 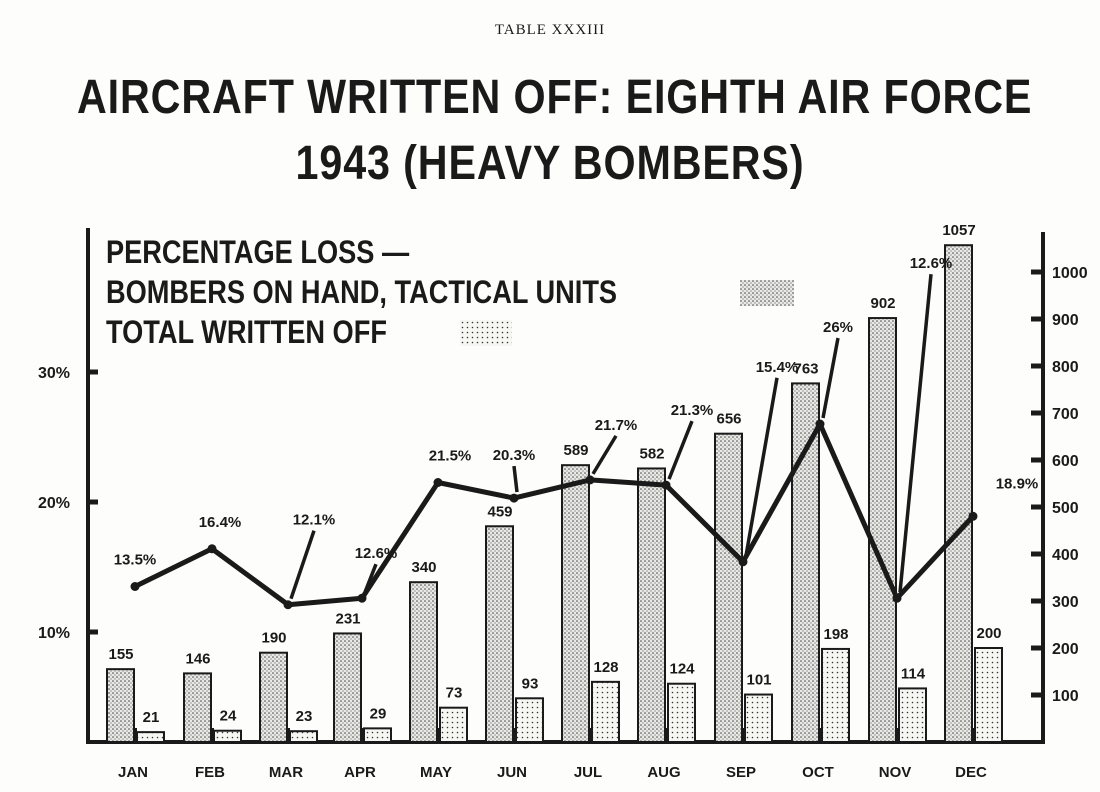 I want to click on chart-title-line1: AIRCRAFT WRITTEN OFF: EIGHTH AIR FORCE, so click(x=555, y=97).